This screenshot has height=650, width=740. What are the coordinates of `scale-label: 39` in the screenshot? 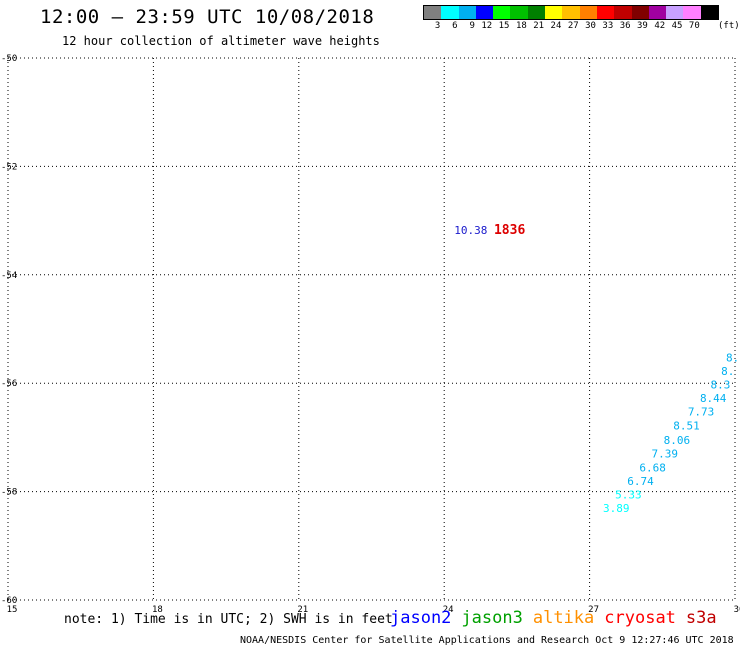 It's located at (642, 26).